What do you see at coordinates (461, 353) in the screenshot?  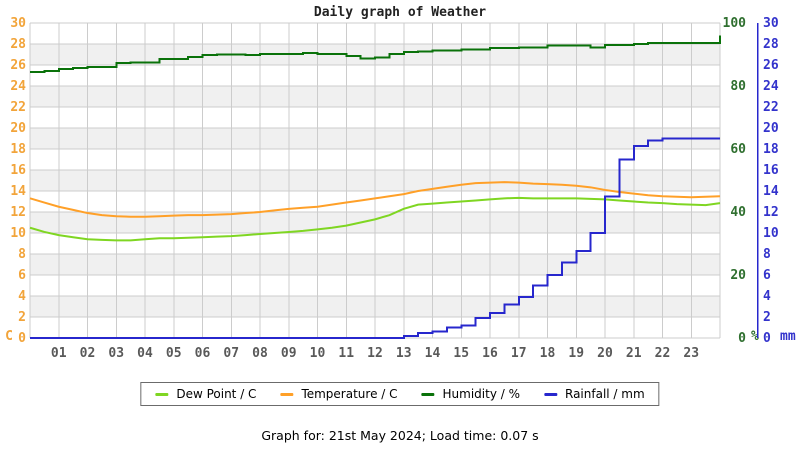 I see `axis-tick-label: 15` at bounding box center [461, 353].